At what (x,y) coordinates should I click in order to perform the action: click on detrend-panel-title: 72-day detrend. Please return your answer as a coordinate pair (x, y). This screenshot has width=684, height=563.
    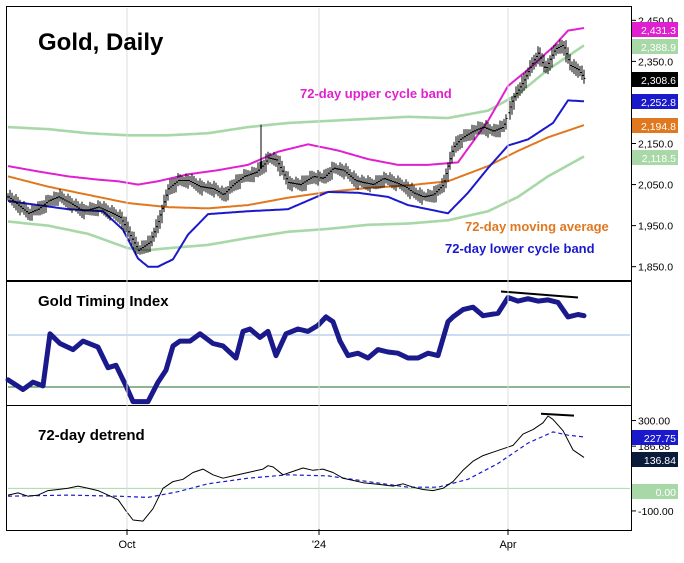
    Looking at the image, I should click on (91, 435).